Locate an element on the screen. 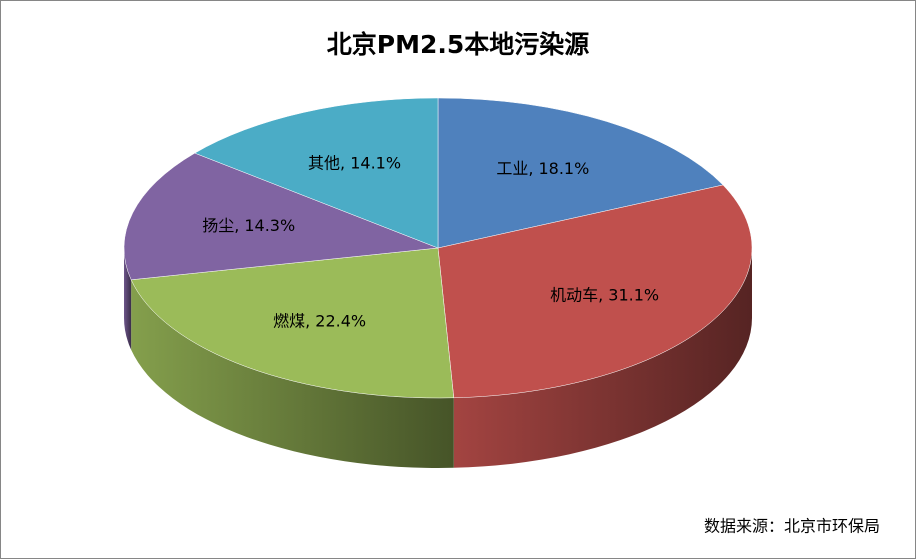 Image resolution: width=916 pixels, height=559 pixels. data-label: 其他, 14.1% is located at coordinates (354, 162).